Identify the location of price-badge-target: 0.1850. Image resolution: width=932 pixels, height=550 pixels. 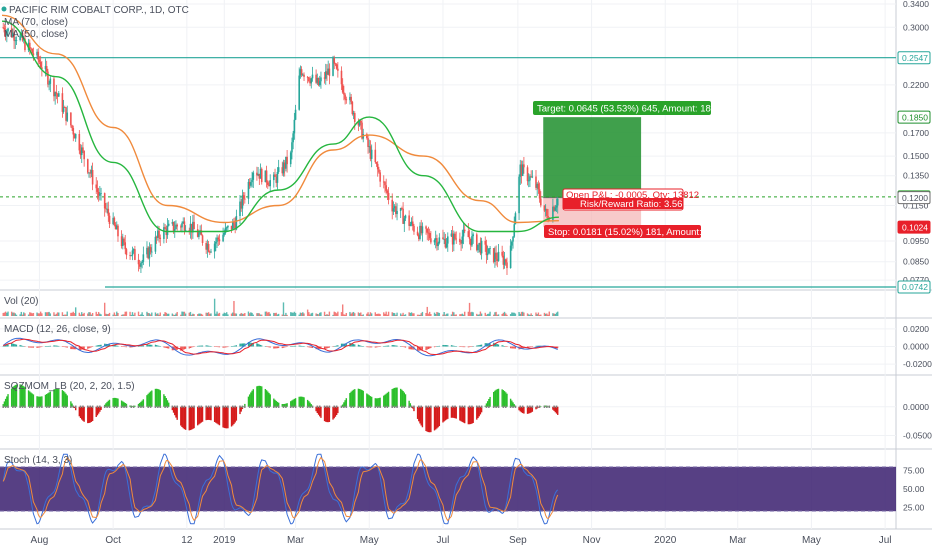
(915, 117).